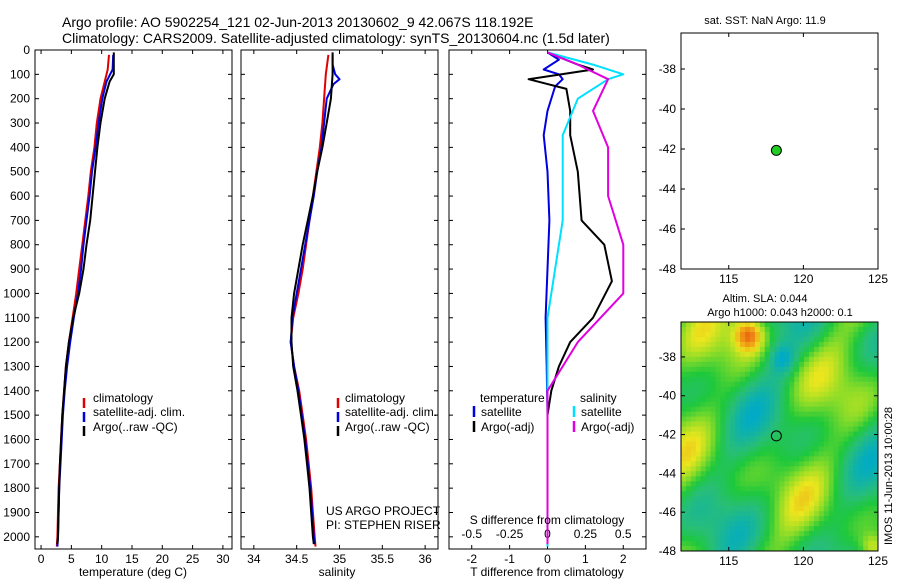  I want to click on x-tick-label: 2, so click(623, 559).